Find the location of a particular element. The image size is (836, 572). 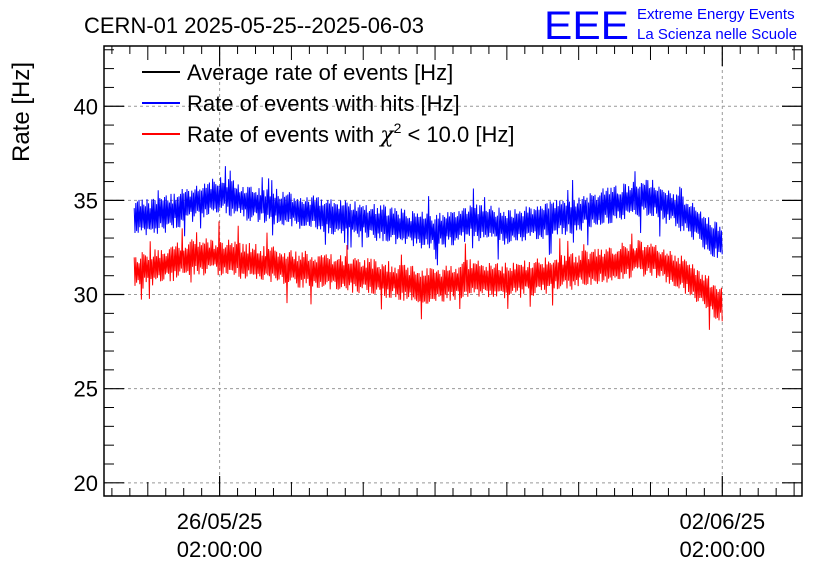

y-axis-label: Rate [Hz] is located at coordinates (21, 112).